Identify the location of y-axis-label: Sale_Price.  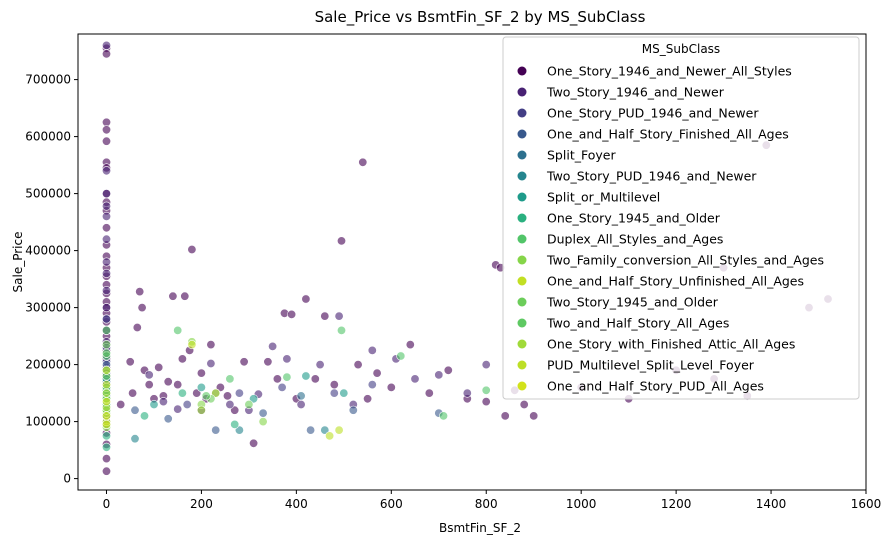
(18, 262).